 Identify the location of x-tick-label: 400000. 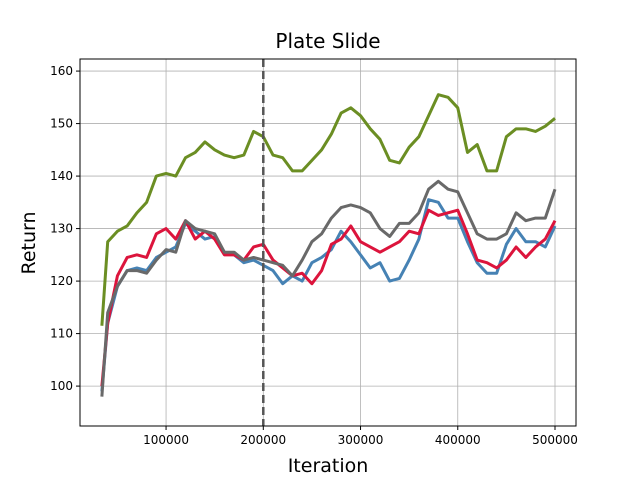
(458, 440).